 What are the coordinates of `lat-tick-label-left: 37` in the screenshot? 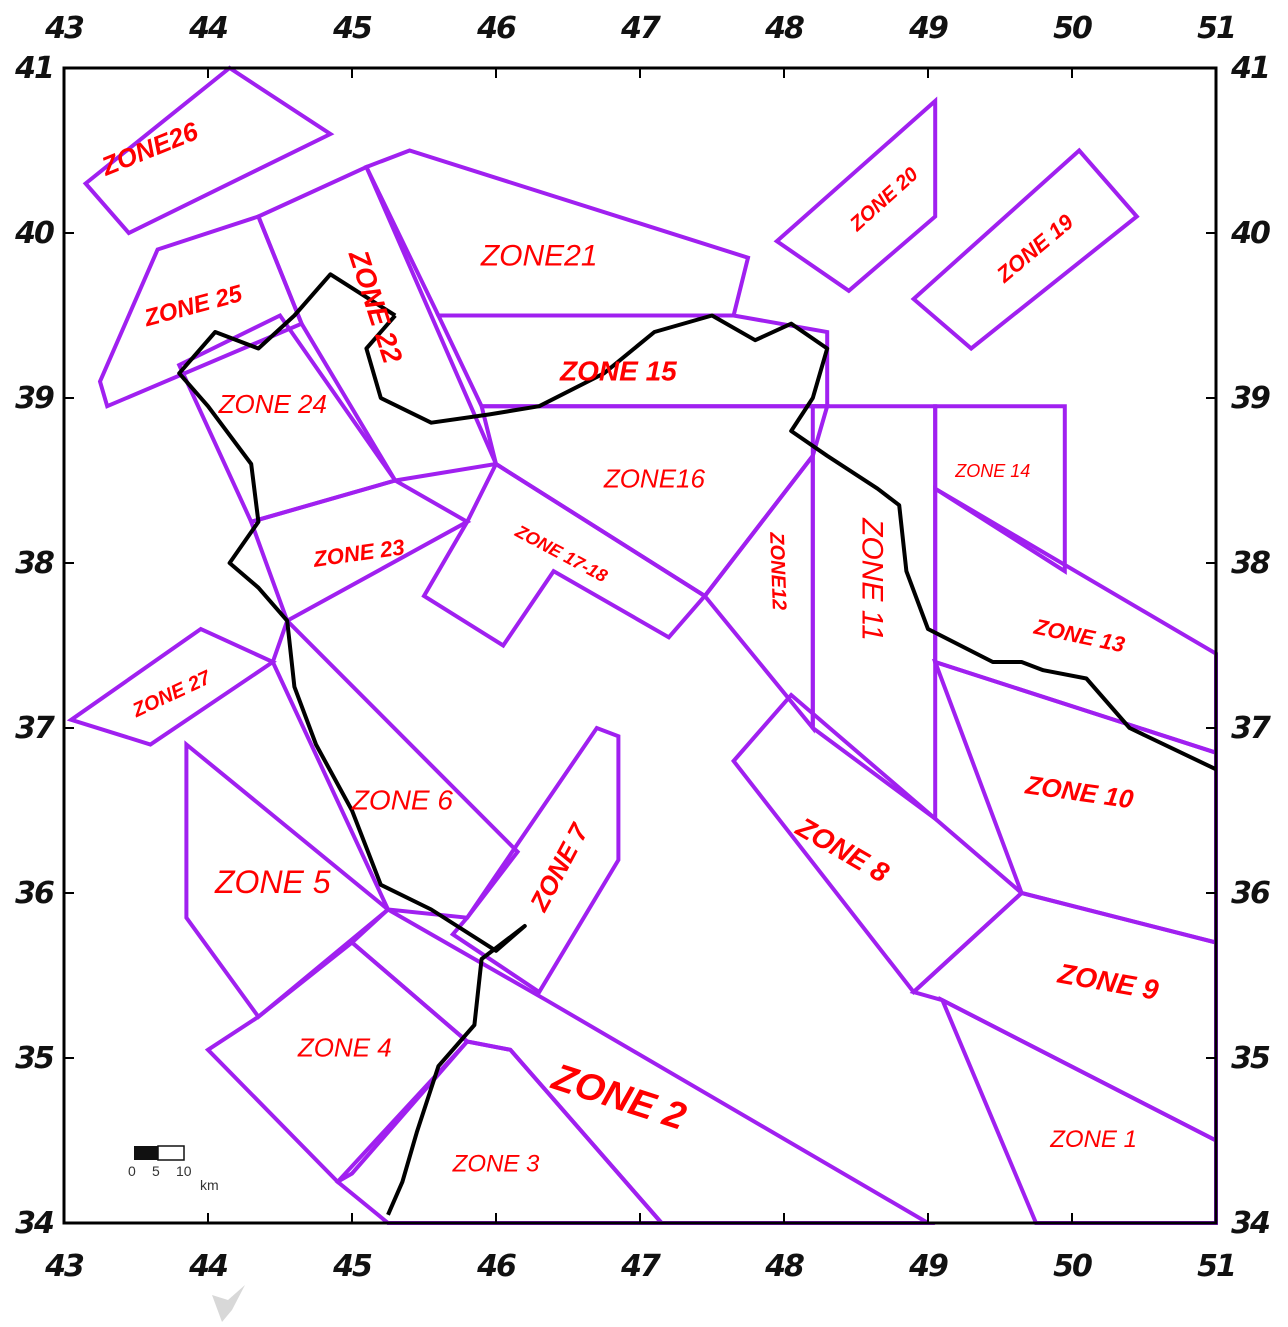 It's located at (35, 728).